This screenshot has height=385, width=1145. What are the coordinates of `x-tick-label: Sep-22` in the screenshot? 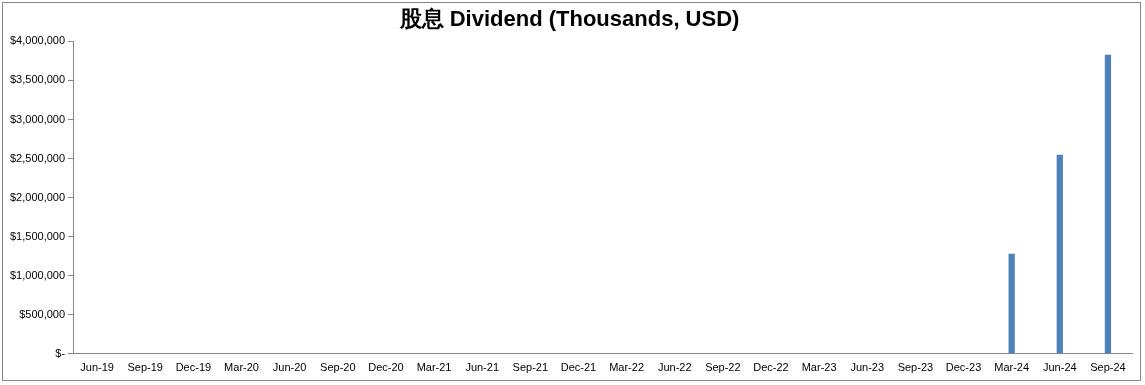 It's located at (723, 367).